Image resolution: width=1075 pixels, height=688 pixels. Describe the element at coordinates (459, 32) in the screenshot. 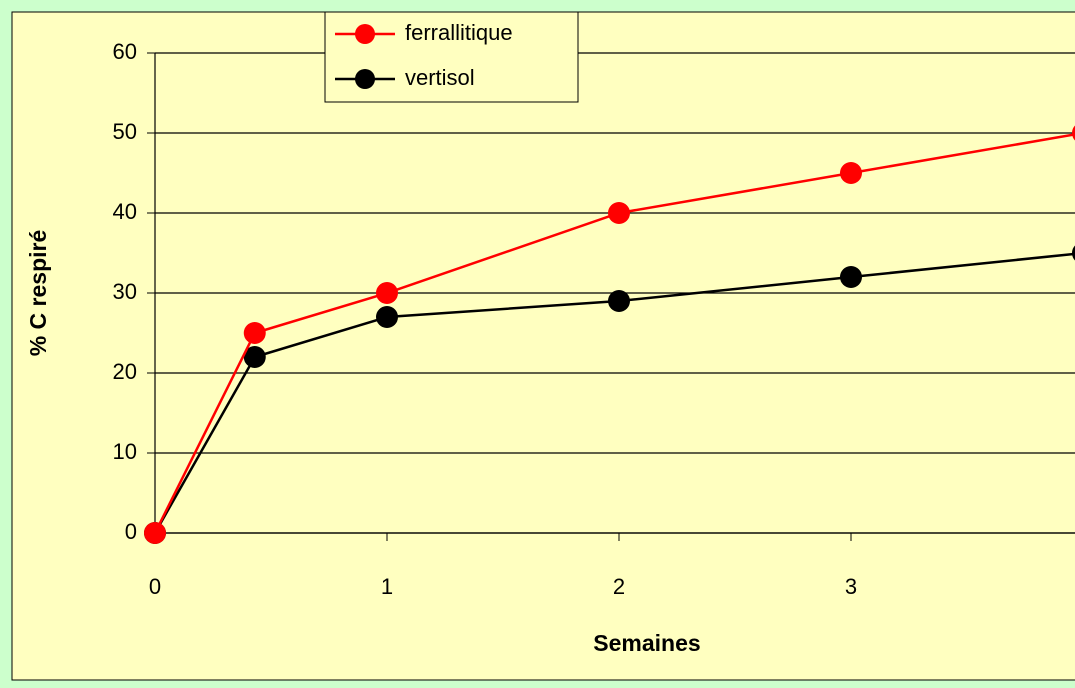

I see `legend-label: ferrallitique` at that location.